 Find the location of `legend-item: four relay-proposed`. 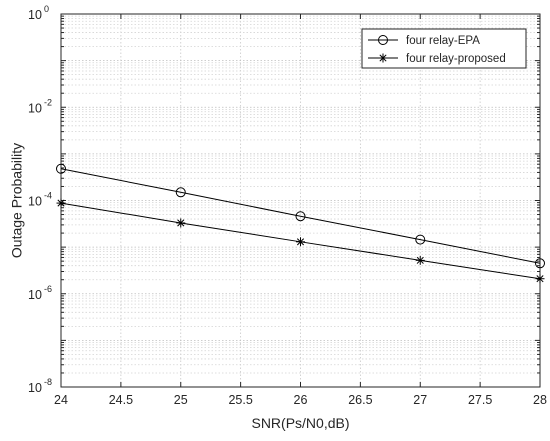

legend-item: four relay-proposed is located at coordinates (437, 59).